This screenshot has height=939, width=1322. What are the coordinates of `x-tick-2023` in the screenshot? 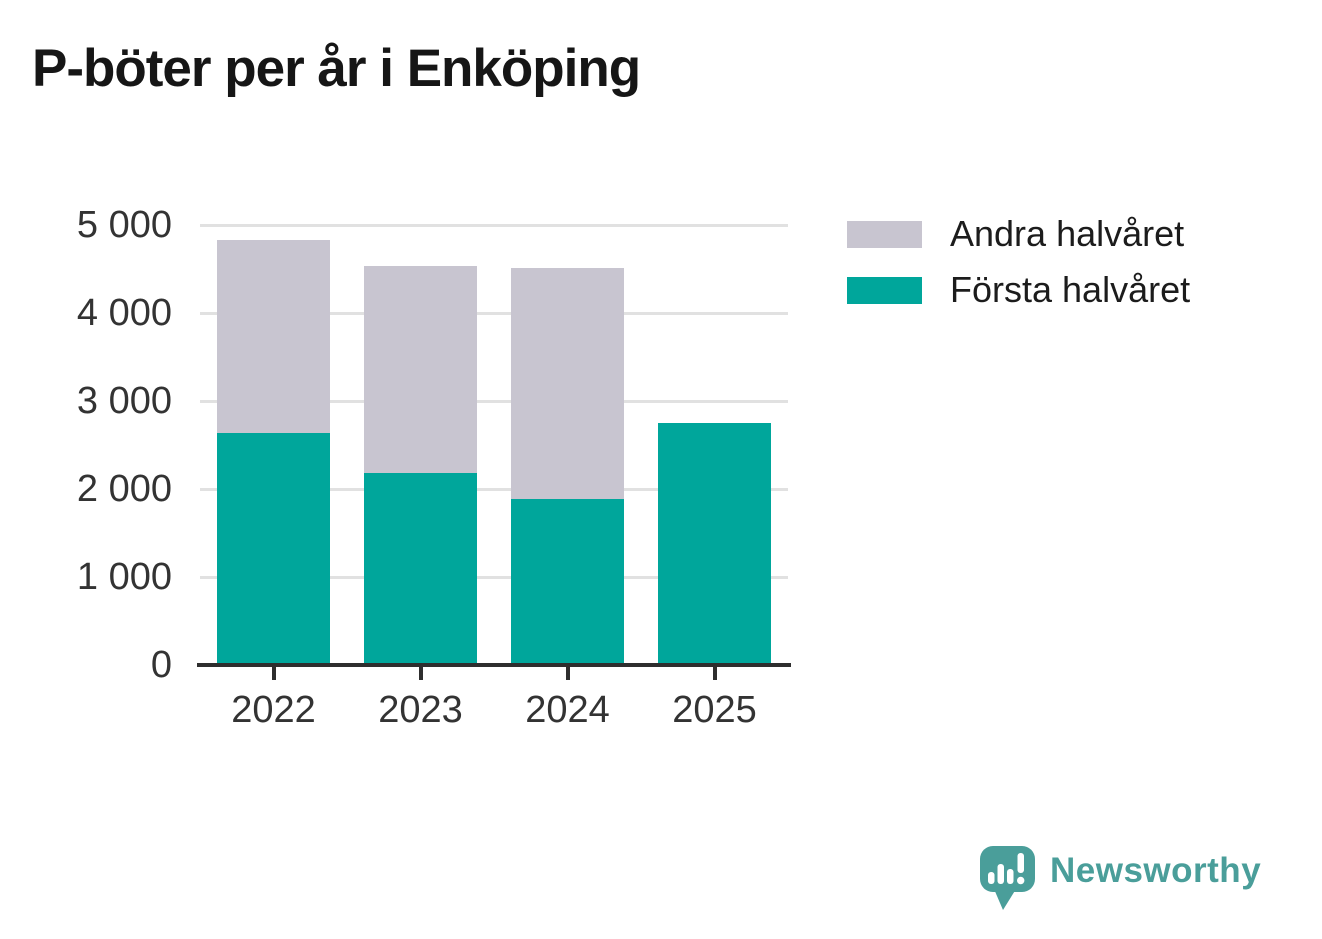 It's located at (420, 673).